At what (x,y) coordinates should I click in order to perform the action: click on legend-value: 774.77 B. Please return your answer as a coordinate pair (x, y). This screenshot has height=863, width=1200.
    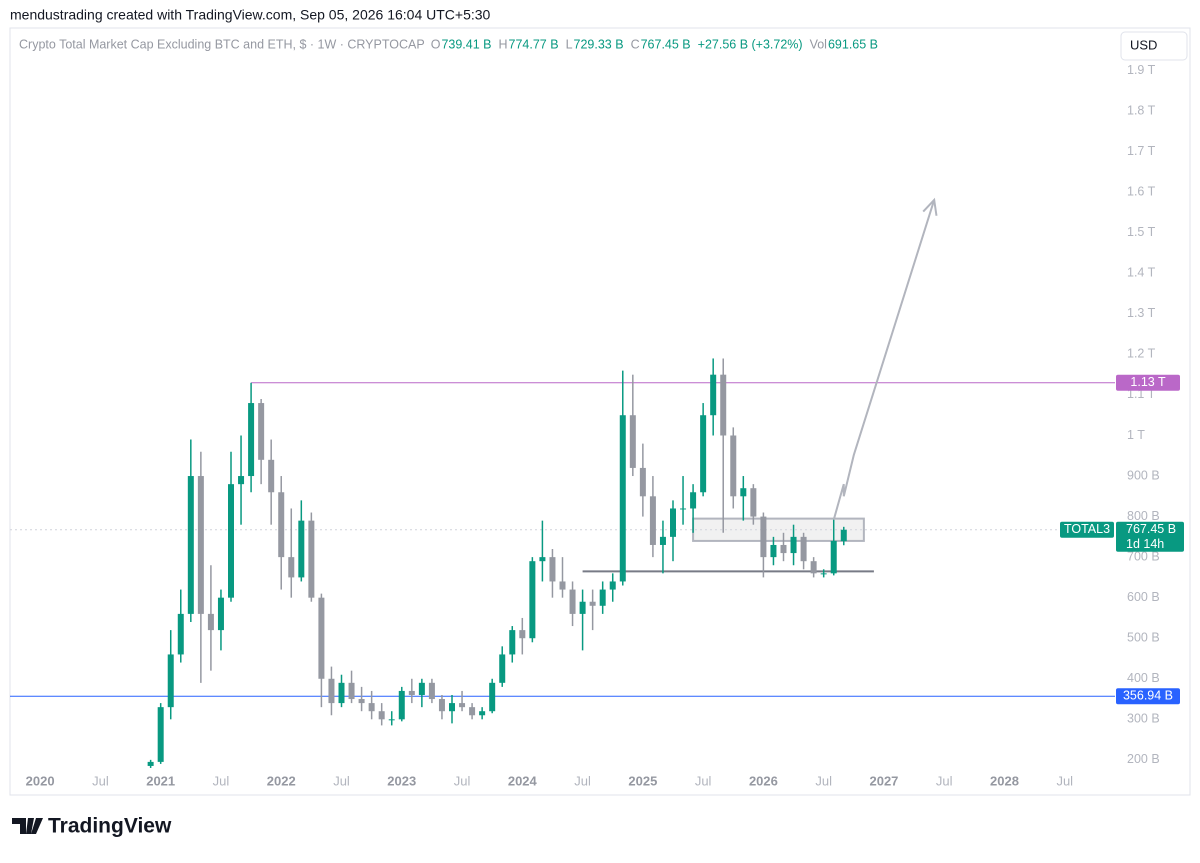
    Looking at the image, I should click on (534, 44).